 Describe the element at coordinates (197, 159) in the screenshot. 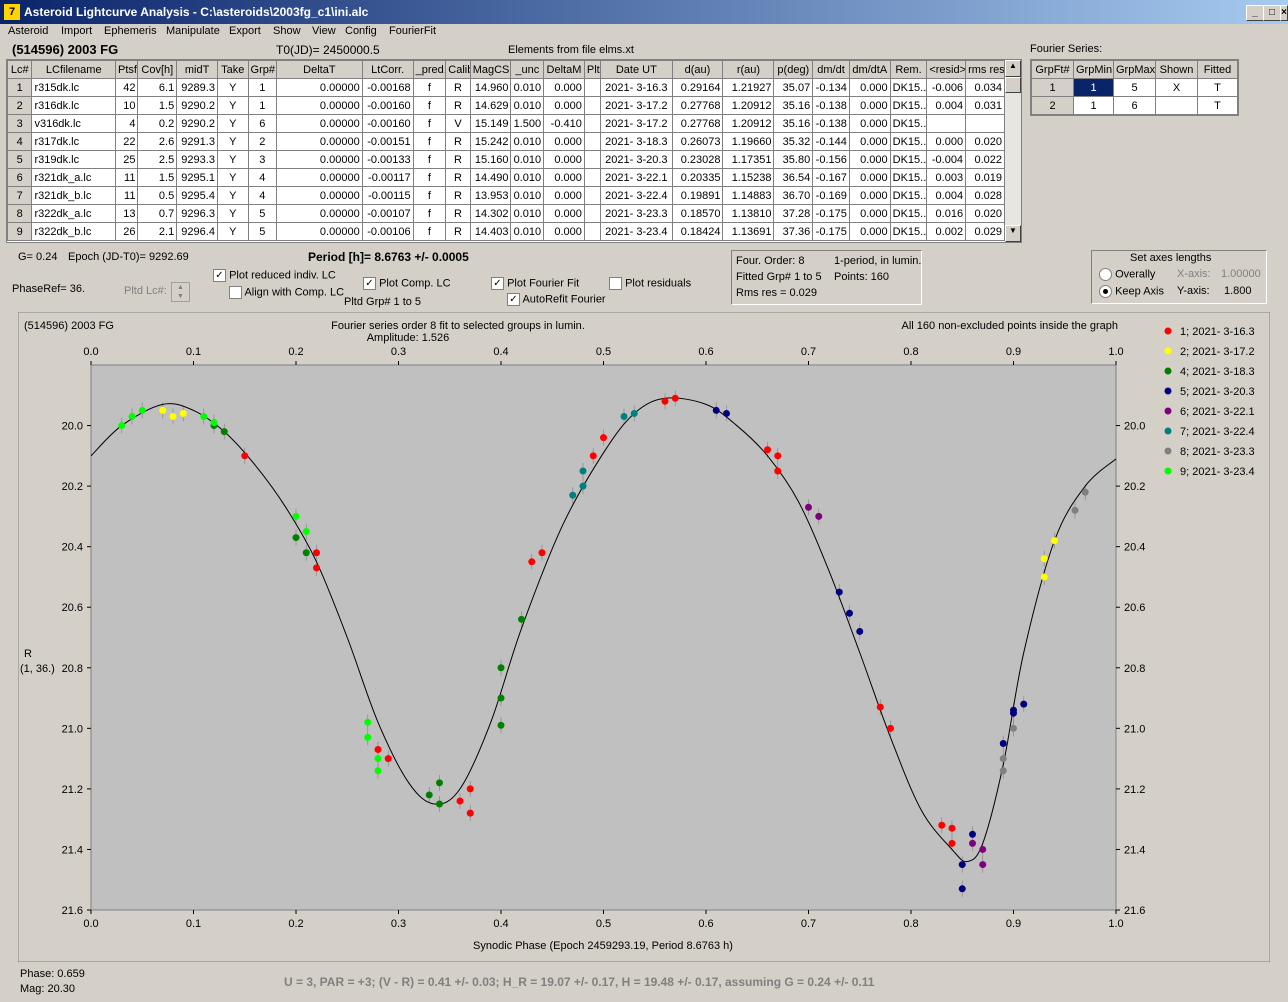

I see `lc-cell: 9293.3` at that location.